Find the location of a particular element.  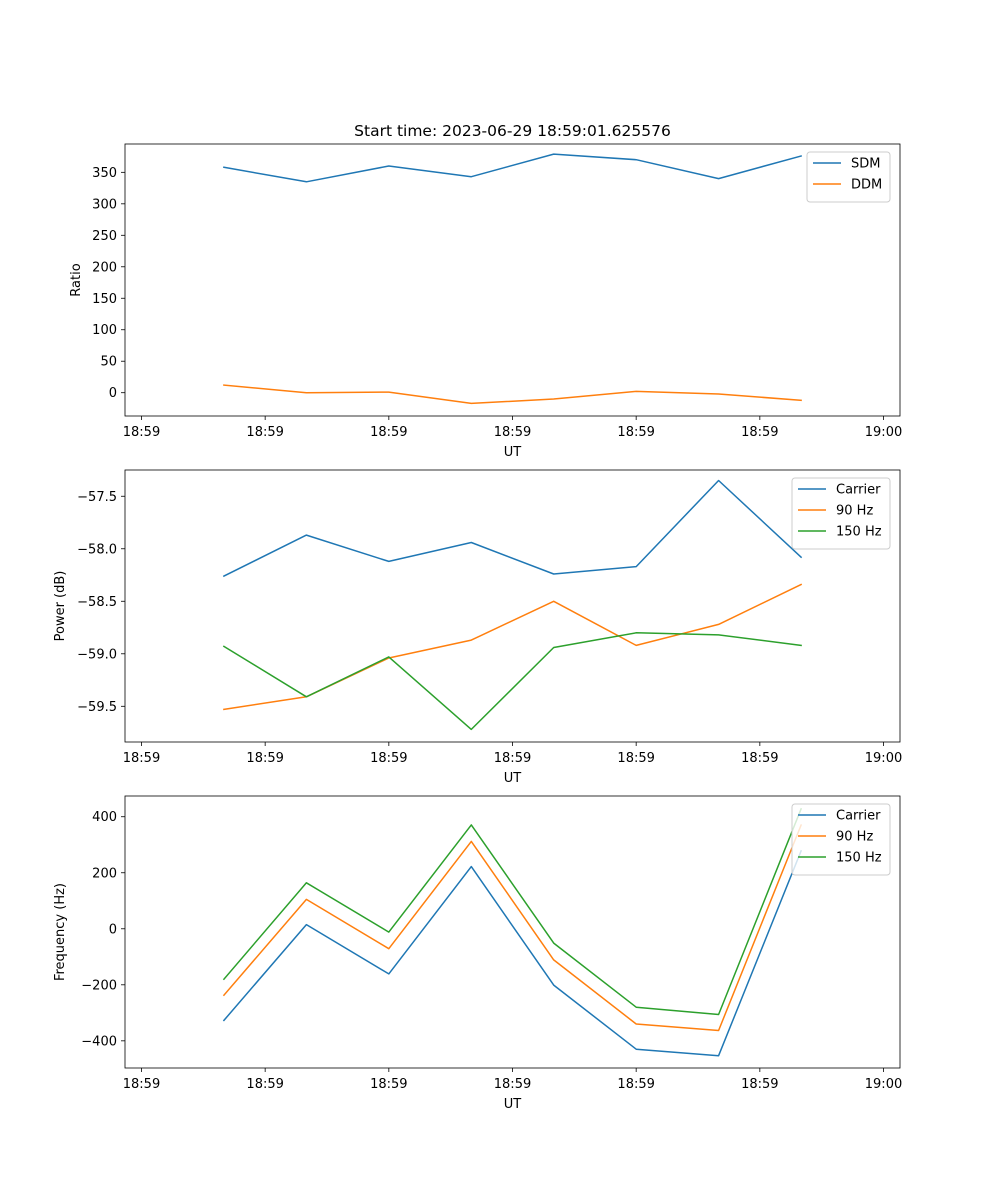

legend: SDM DDM is located at coordinates (848, 177).